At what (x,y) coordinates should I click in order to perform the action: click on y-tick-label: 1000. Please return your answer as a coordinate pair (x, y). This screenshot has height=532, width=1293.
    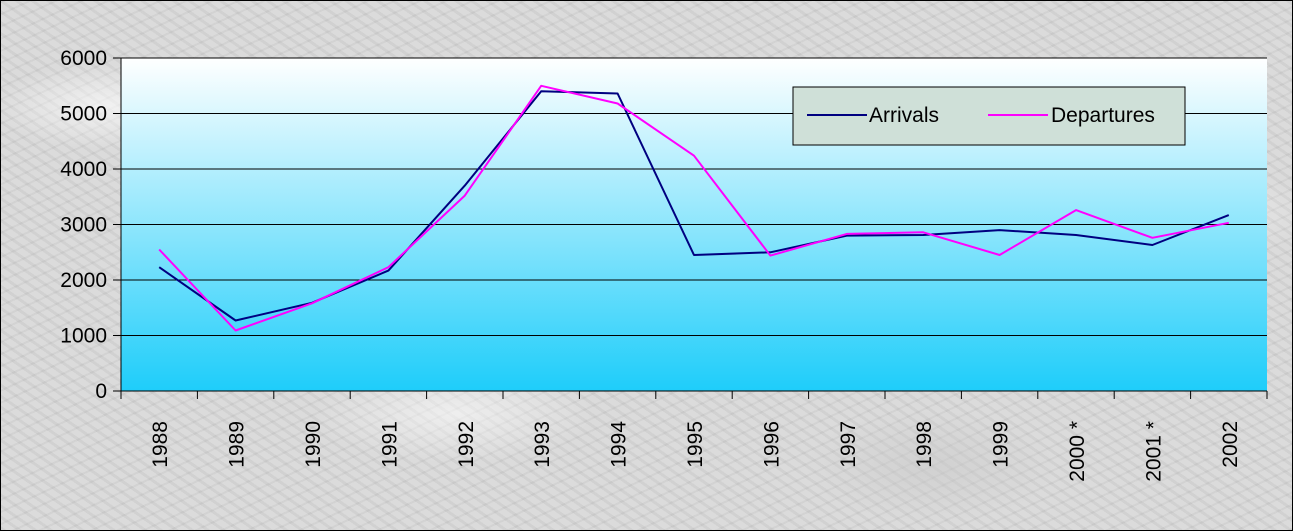
    Looking at the image, I should click on (83, 336).